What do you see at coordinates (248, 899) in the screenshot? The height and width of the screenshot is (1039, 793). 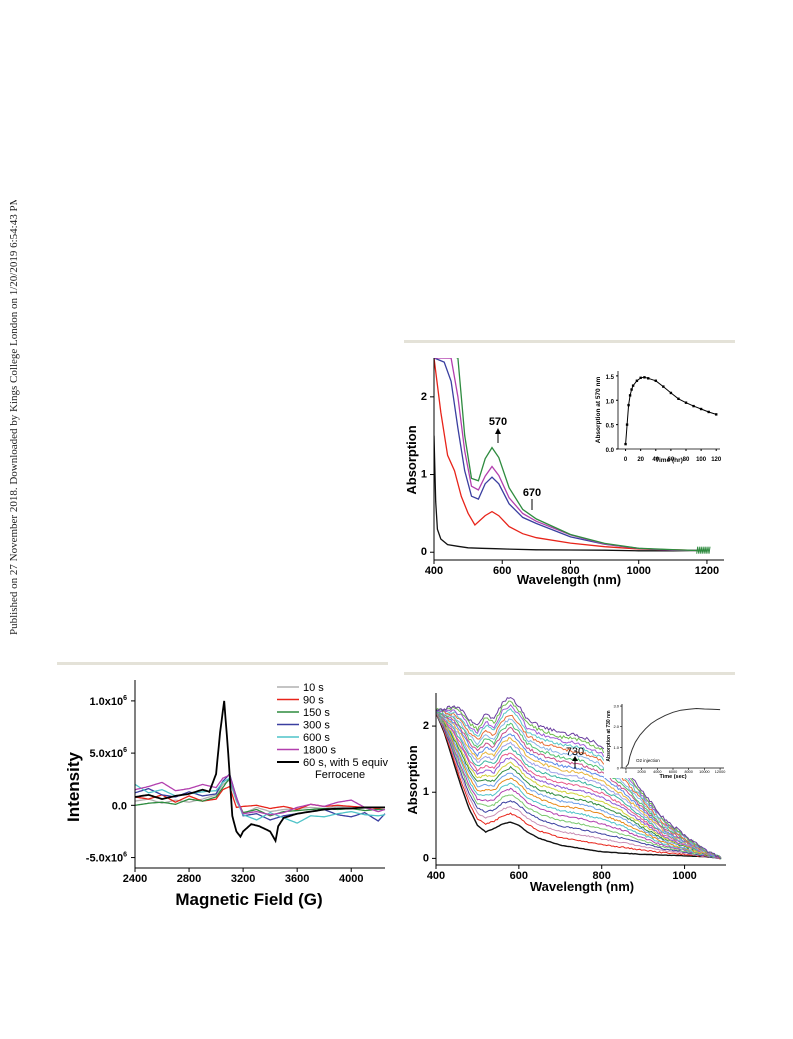 I see `epr-x-axis-label: Magnetic Field (G)` at bounding box center [248, 899].